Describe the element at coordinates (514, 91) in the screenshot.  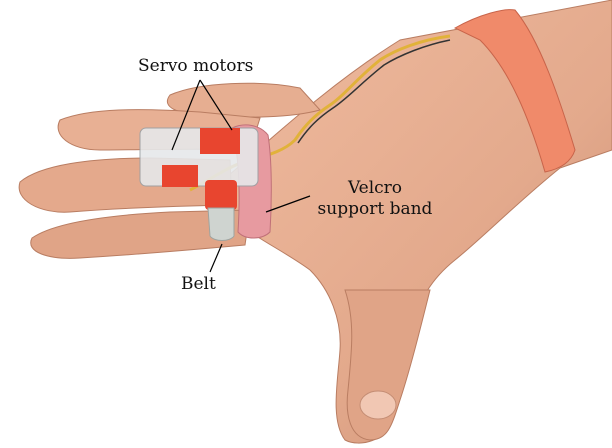
I see `wrist-strap` at that location.